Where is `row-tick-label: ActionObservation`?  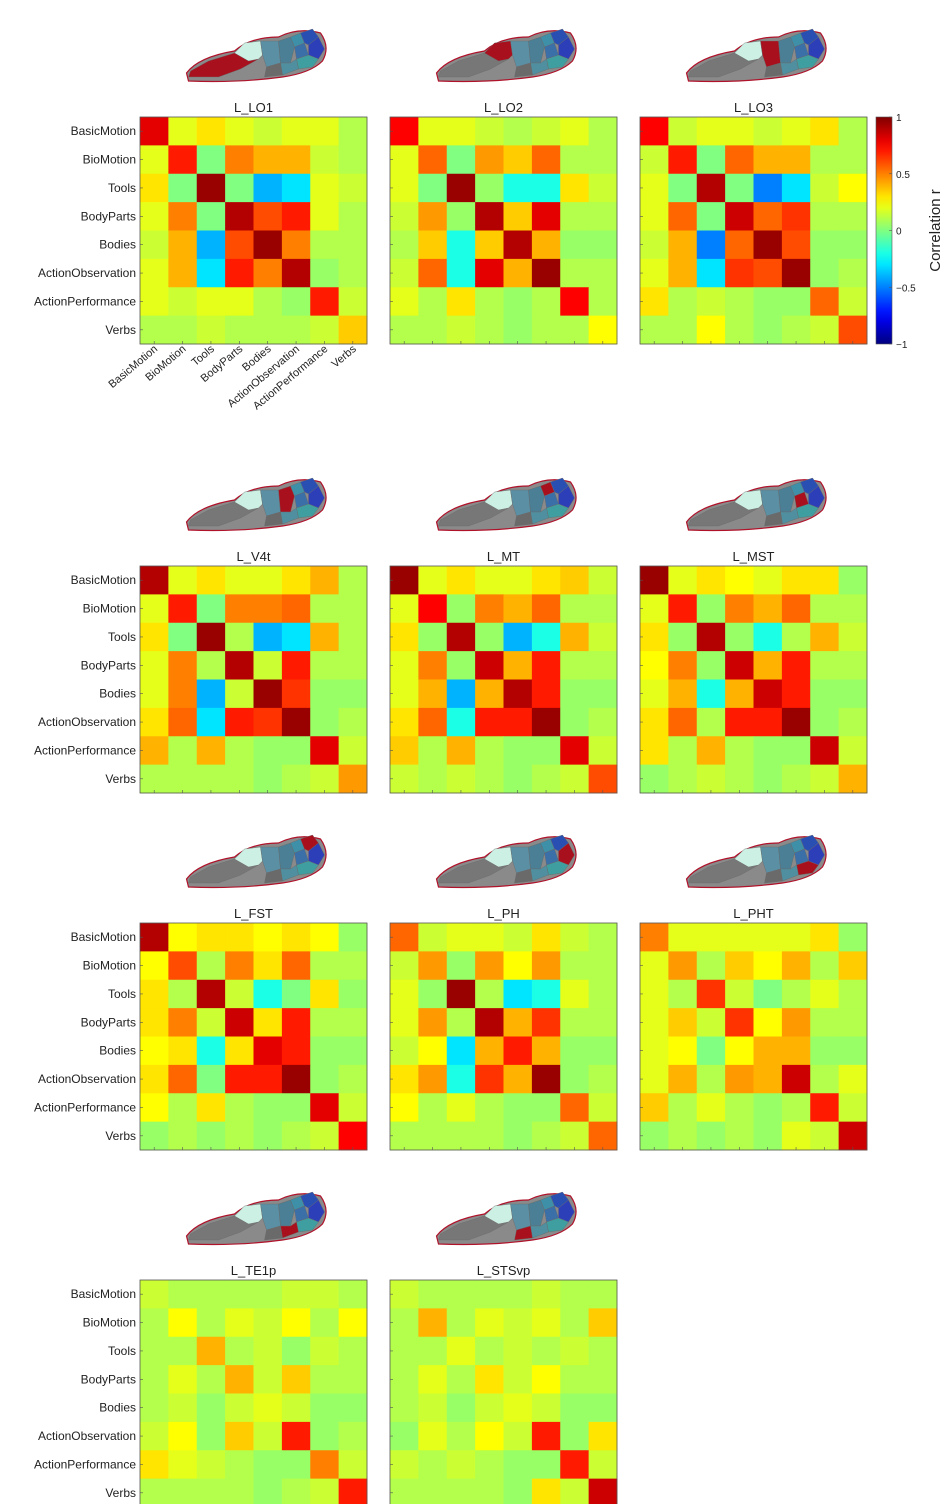 row-tick-label: ActionObservation is located at coordinates (87, 722).